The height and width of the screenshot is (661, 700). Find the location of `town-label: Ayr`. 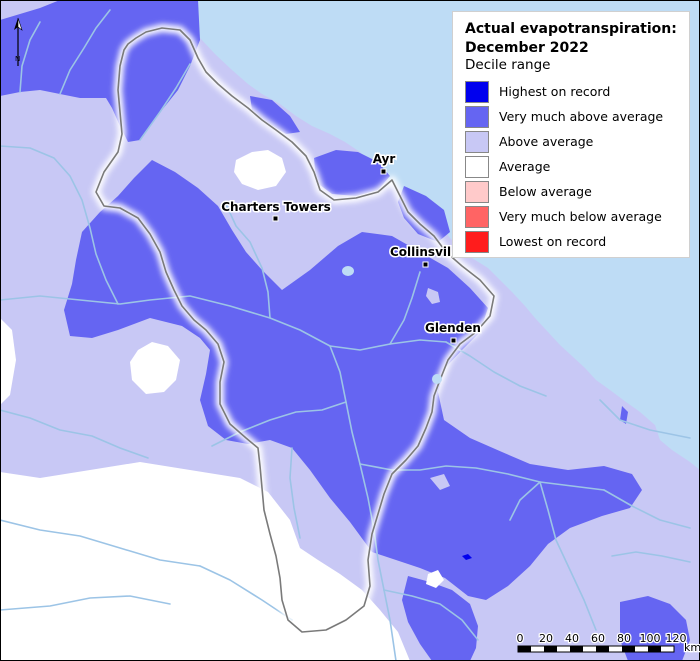

town-label: Ayr is located at coordinates (384, 159).